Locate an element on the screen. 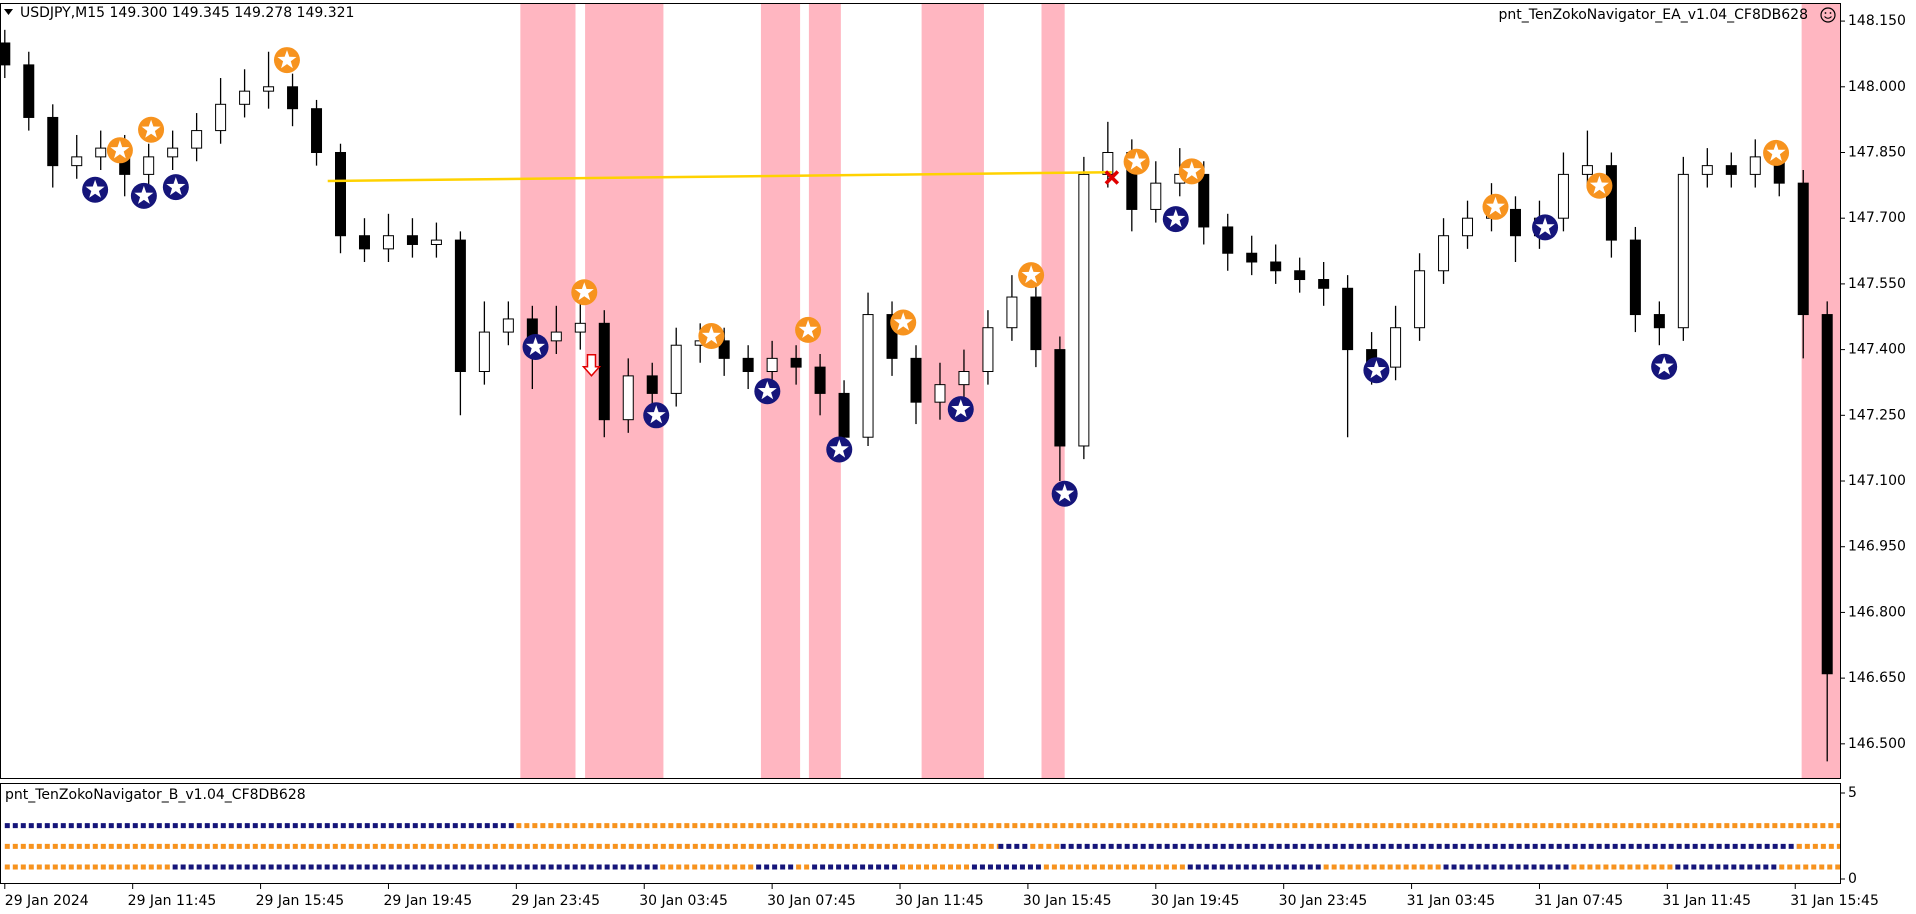 Image resolution: width=1916 pixels, height=914 pixels. x-tick-label: 29 Jan 15:45 is located at coordinates (300, 901).